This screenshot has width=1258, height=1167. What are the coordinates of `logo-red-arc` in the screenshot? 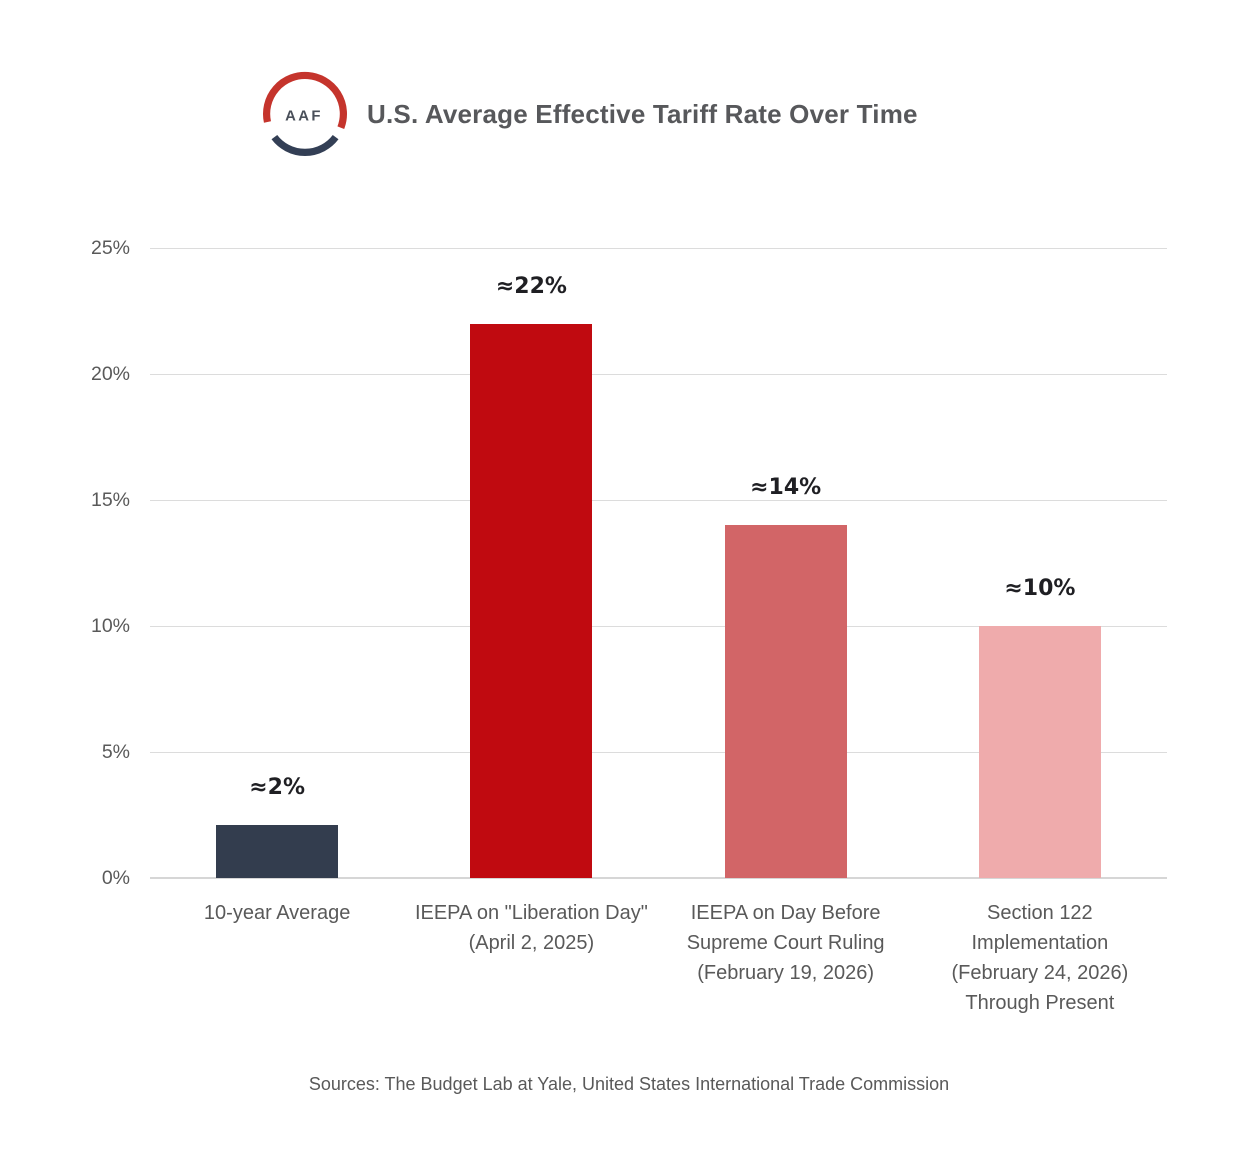 It's located at (305, 100).